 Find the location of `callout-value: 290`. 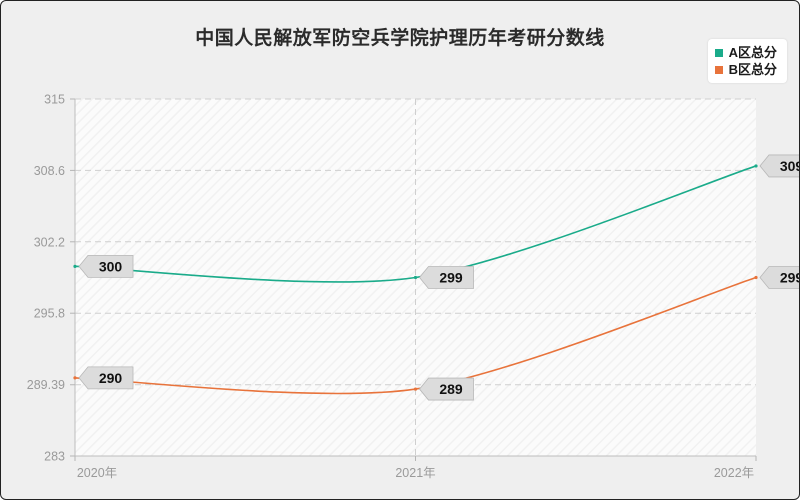

callout-value: 290 is located at coordinates (111, 378).